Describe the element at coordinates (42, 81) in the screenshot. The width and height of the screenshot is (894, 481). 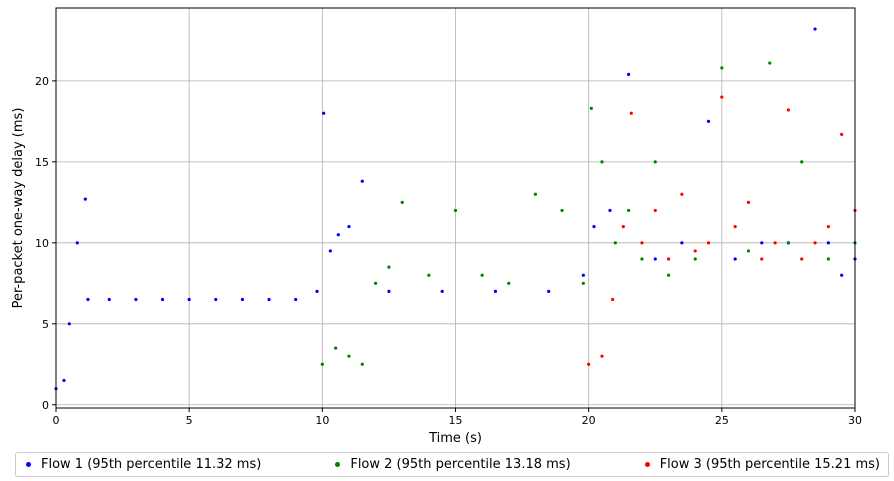
I see `y-tick-label: 20` at that location.